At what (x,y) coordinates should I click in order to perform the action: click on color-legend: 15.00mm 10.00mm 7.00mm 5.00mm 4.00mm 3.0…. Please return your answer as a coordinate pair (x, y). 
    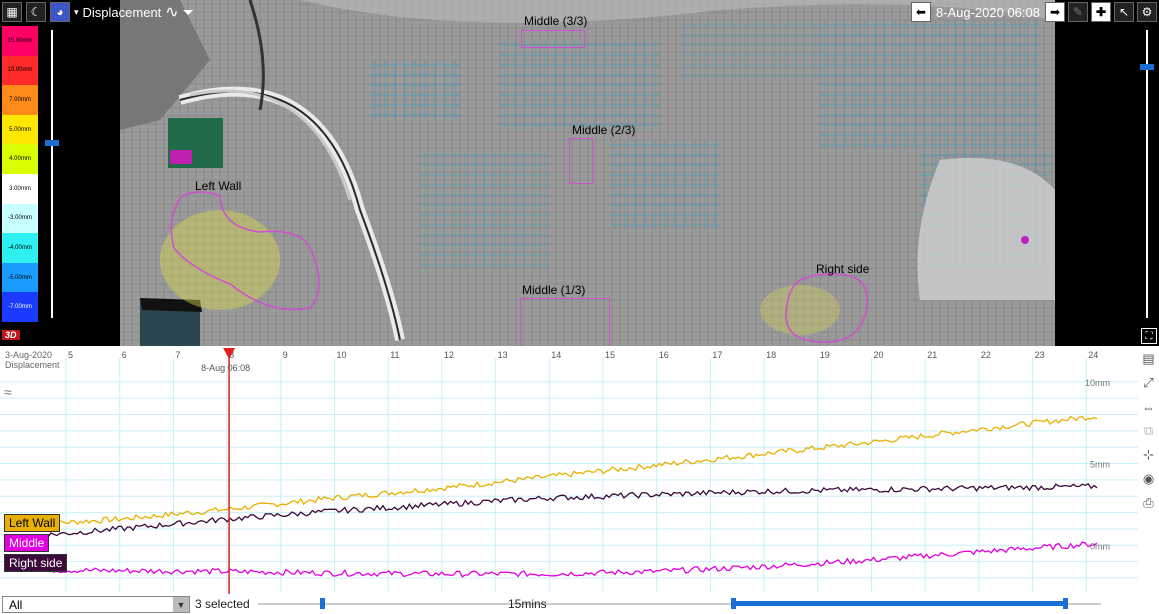
    Looking at the image, I should click on (20, 174).